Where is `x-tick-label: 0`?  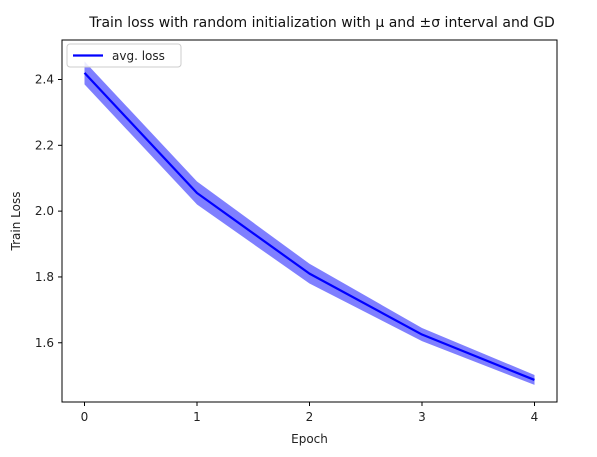 x-tick-label: 0 is located at coordinates (85, 417).